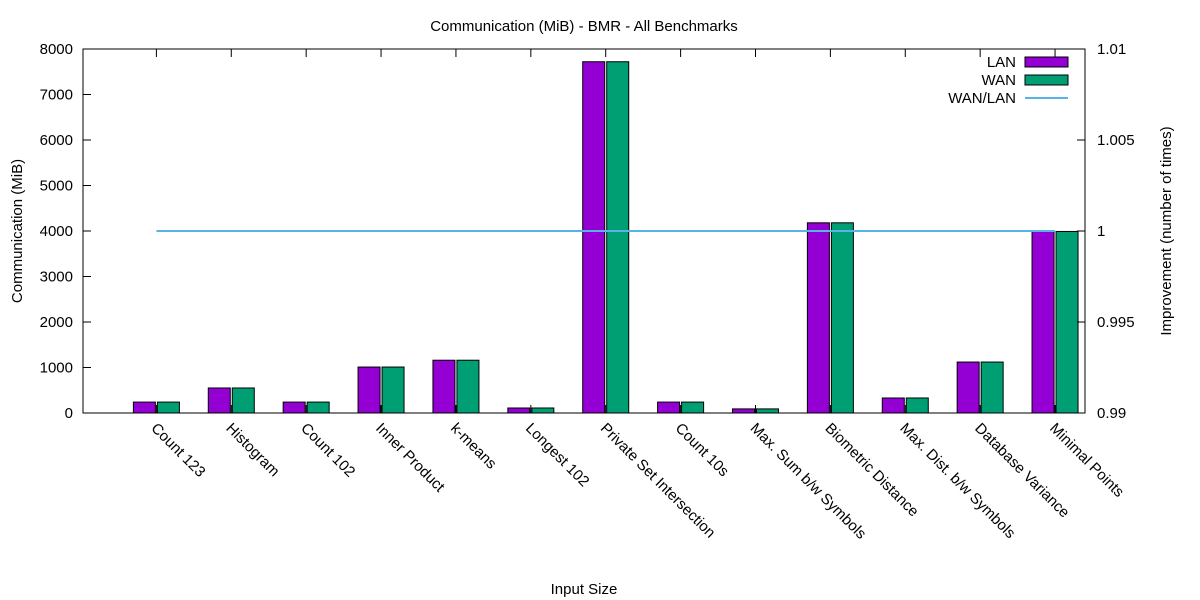 The image size is (1200, 600). I want to click on y-axis-title: Communication (MiB), so click(17, 231).